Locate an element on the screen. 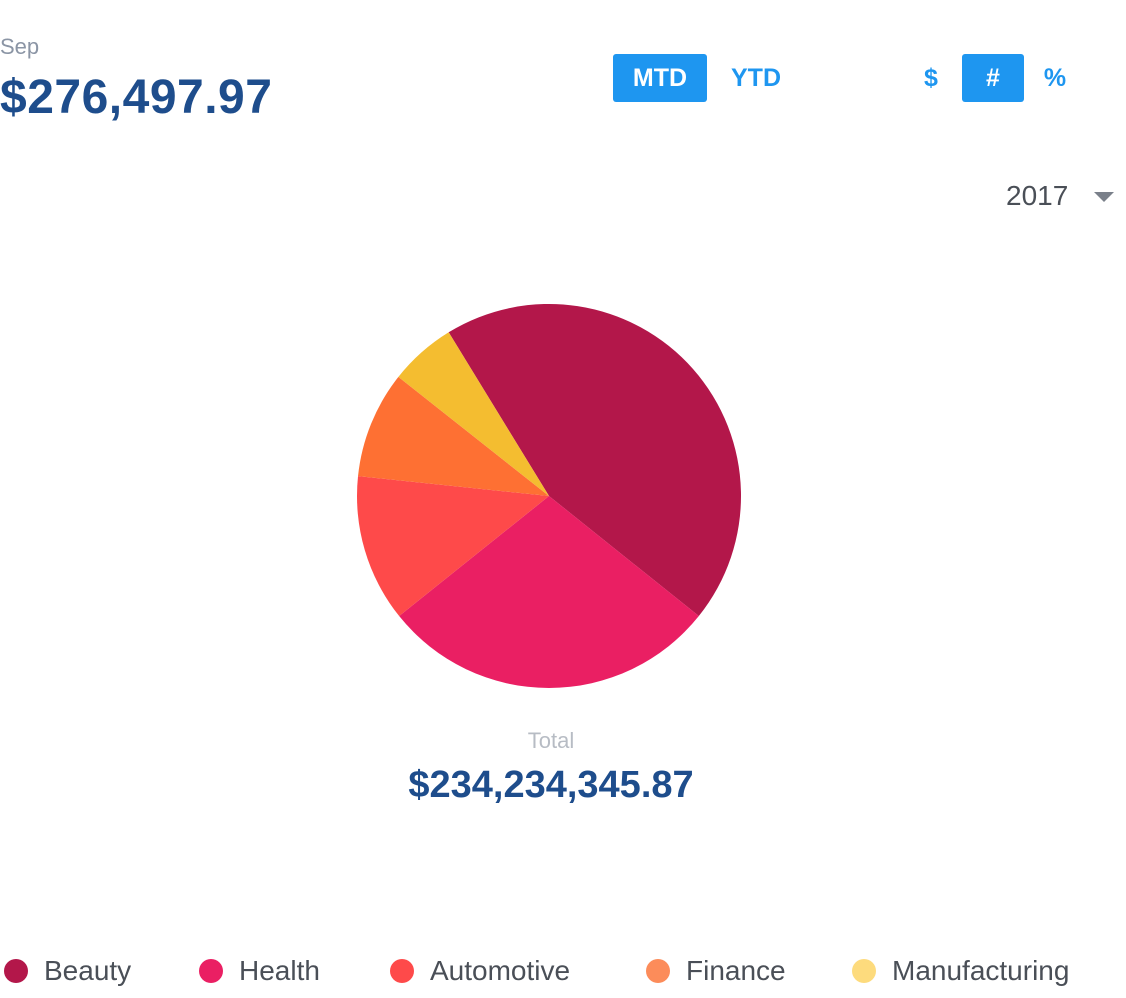 The image size is (1126, 998). period-label: Sep is located at coordinates (20, 46).